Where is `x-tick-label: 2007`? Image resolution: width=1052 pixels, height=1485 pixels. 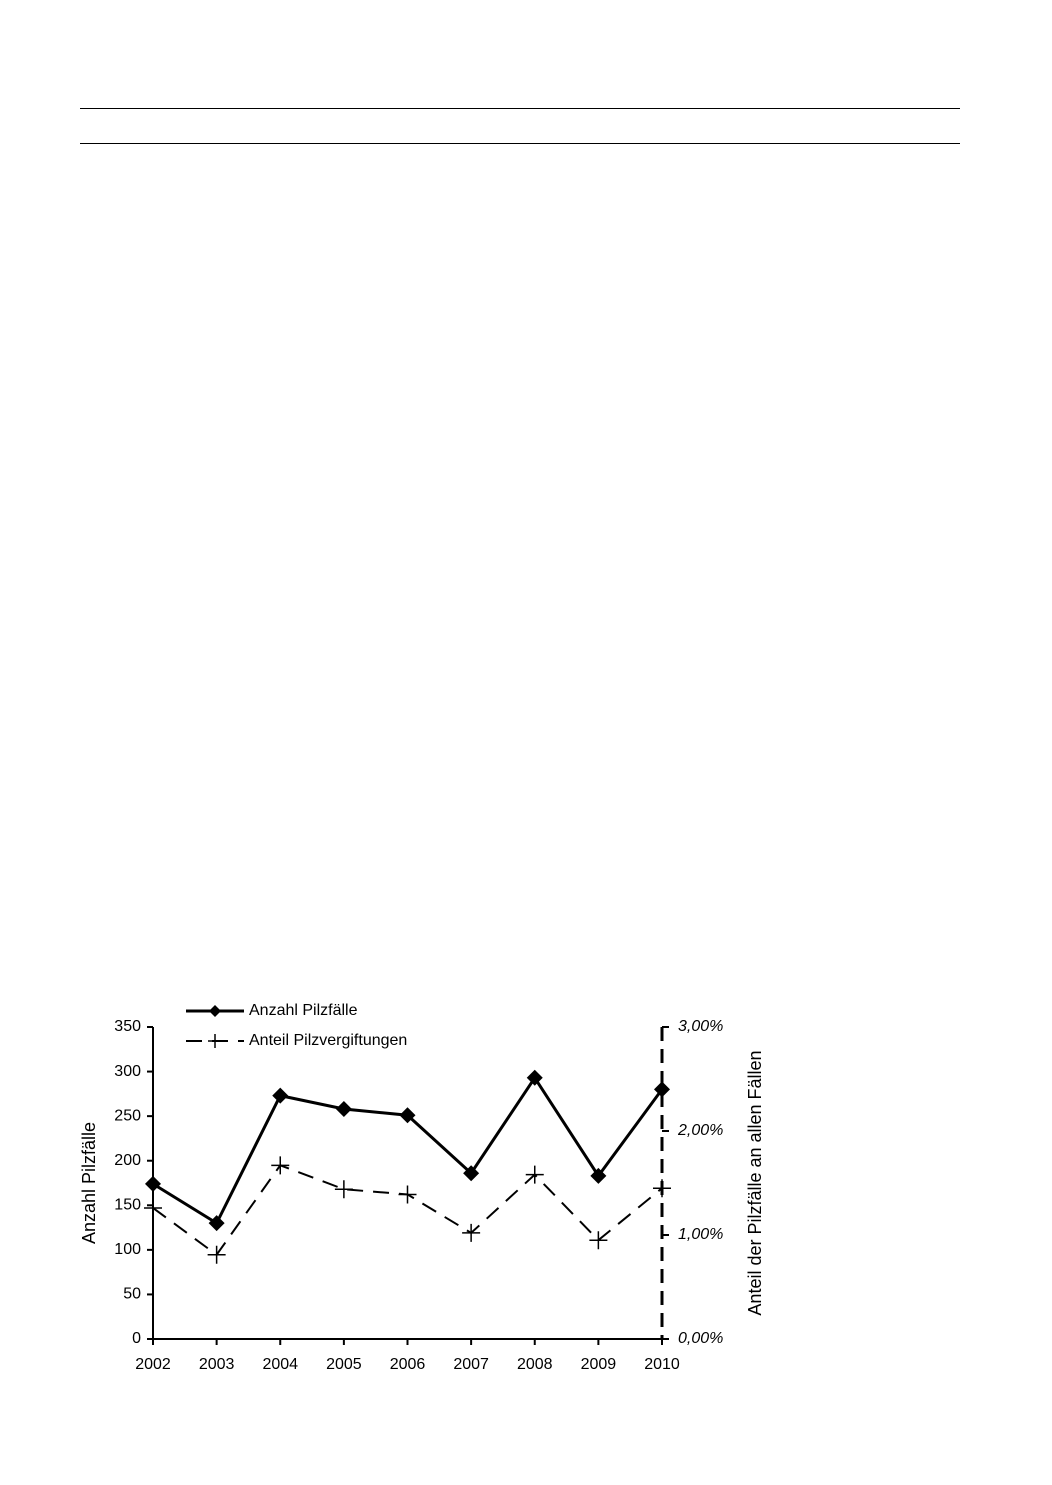
x-tick-label: 2007 is located at coordinates (471, 1364).